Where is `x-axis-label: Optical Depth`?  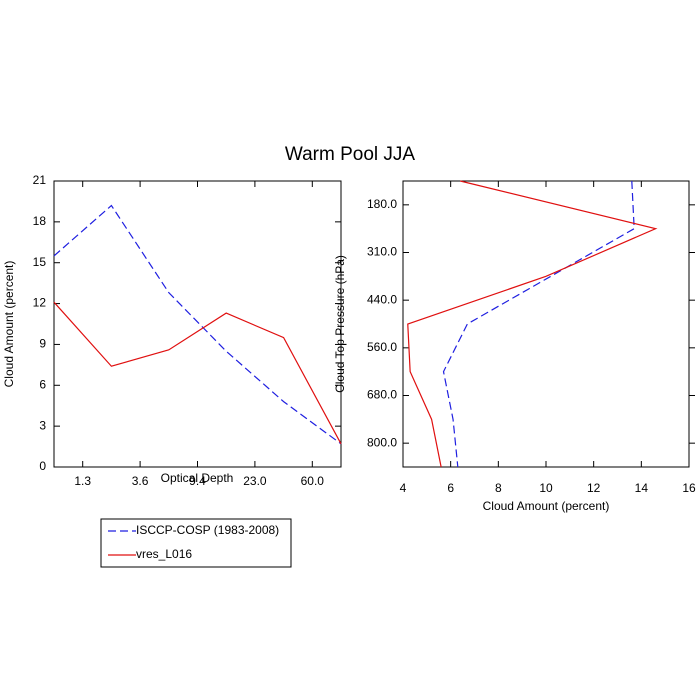
x-axis-label: Optical Depth is located at coordinates (197, 478).